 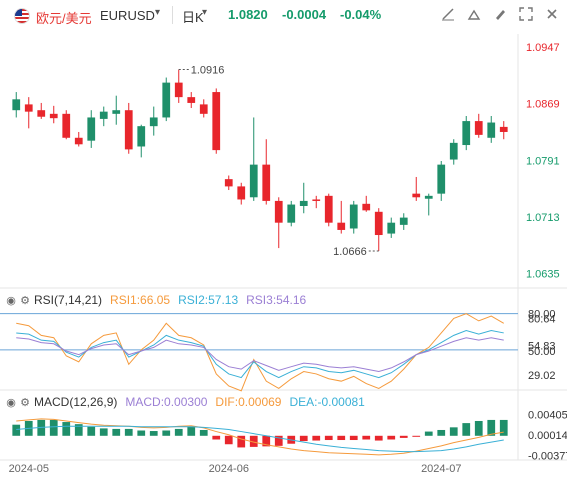 I want to click on rsi-tick-label: 80.64, so click(x=542, y=319).